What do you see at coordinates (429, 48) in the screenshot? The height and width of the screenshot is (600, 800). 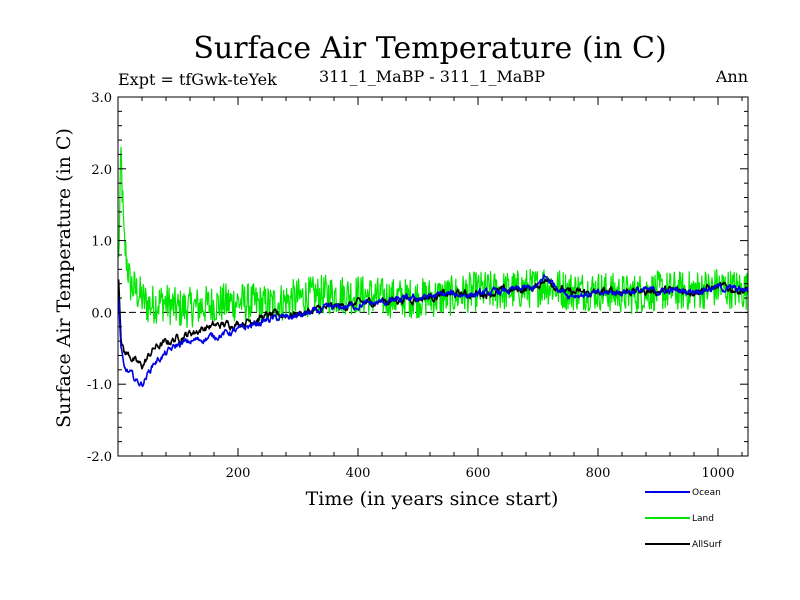 I see `chart-title: Surface Air Temperature (in C)` at bounding box center [429, 48].